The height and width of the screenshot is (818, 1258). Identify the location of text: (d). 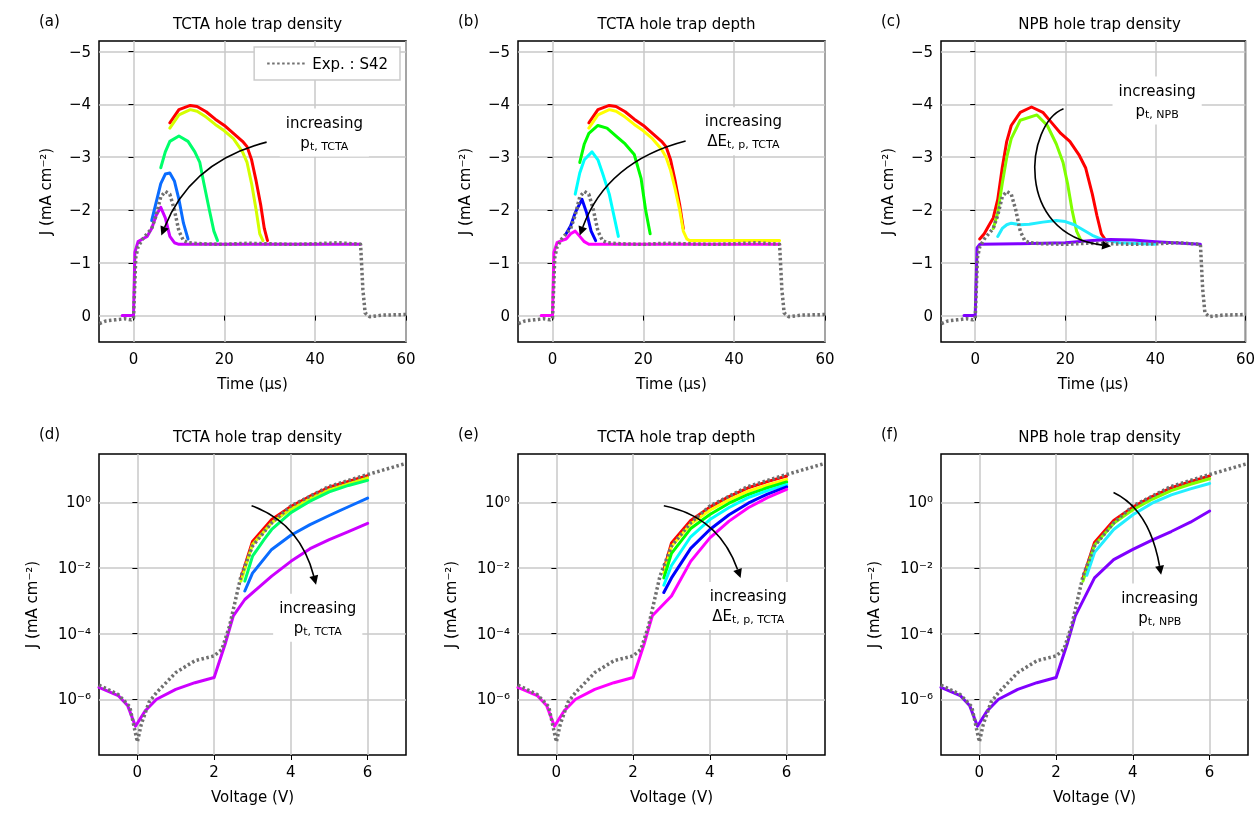
(50, 433).